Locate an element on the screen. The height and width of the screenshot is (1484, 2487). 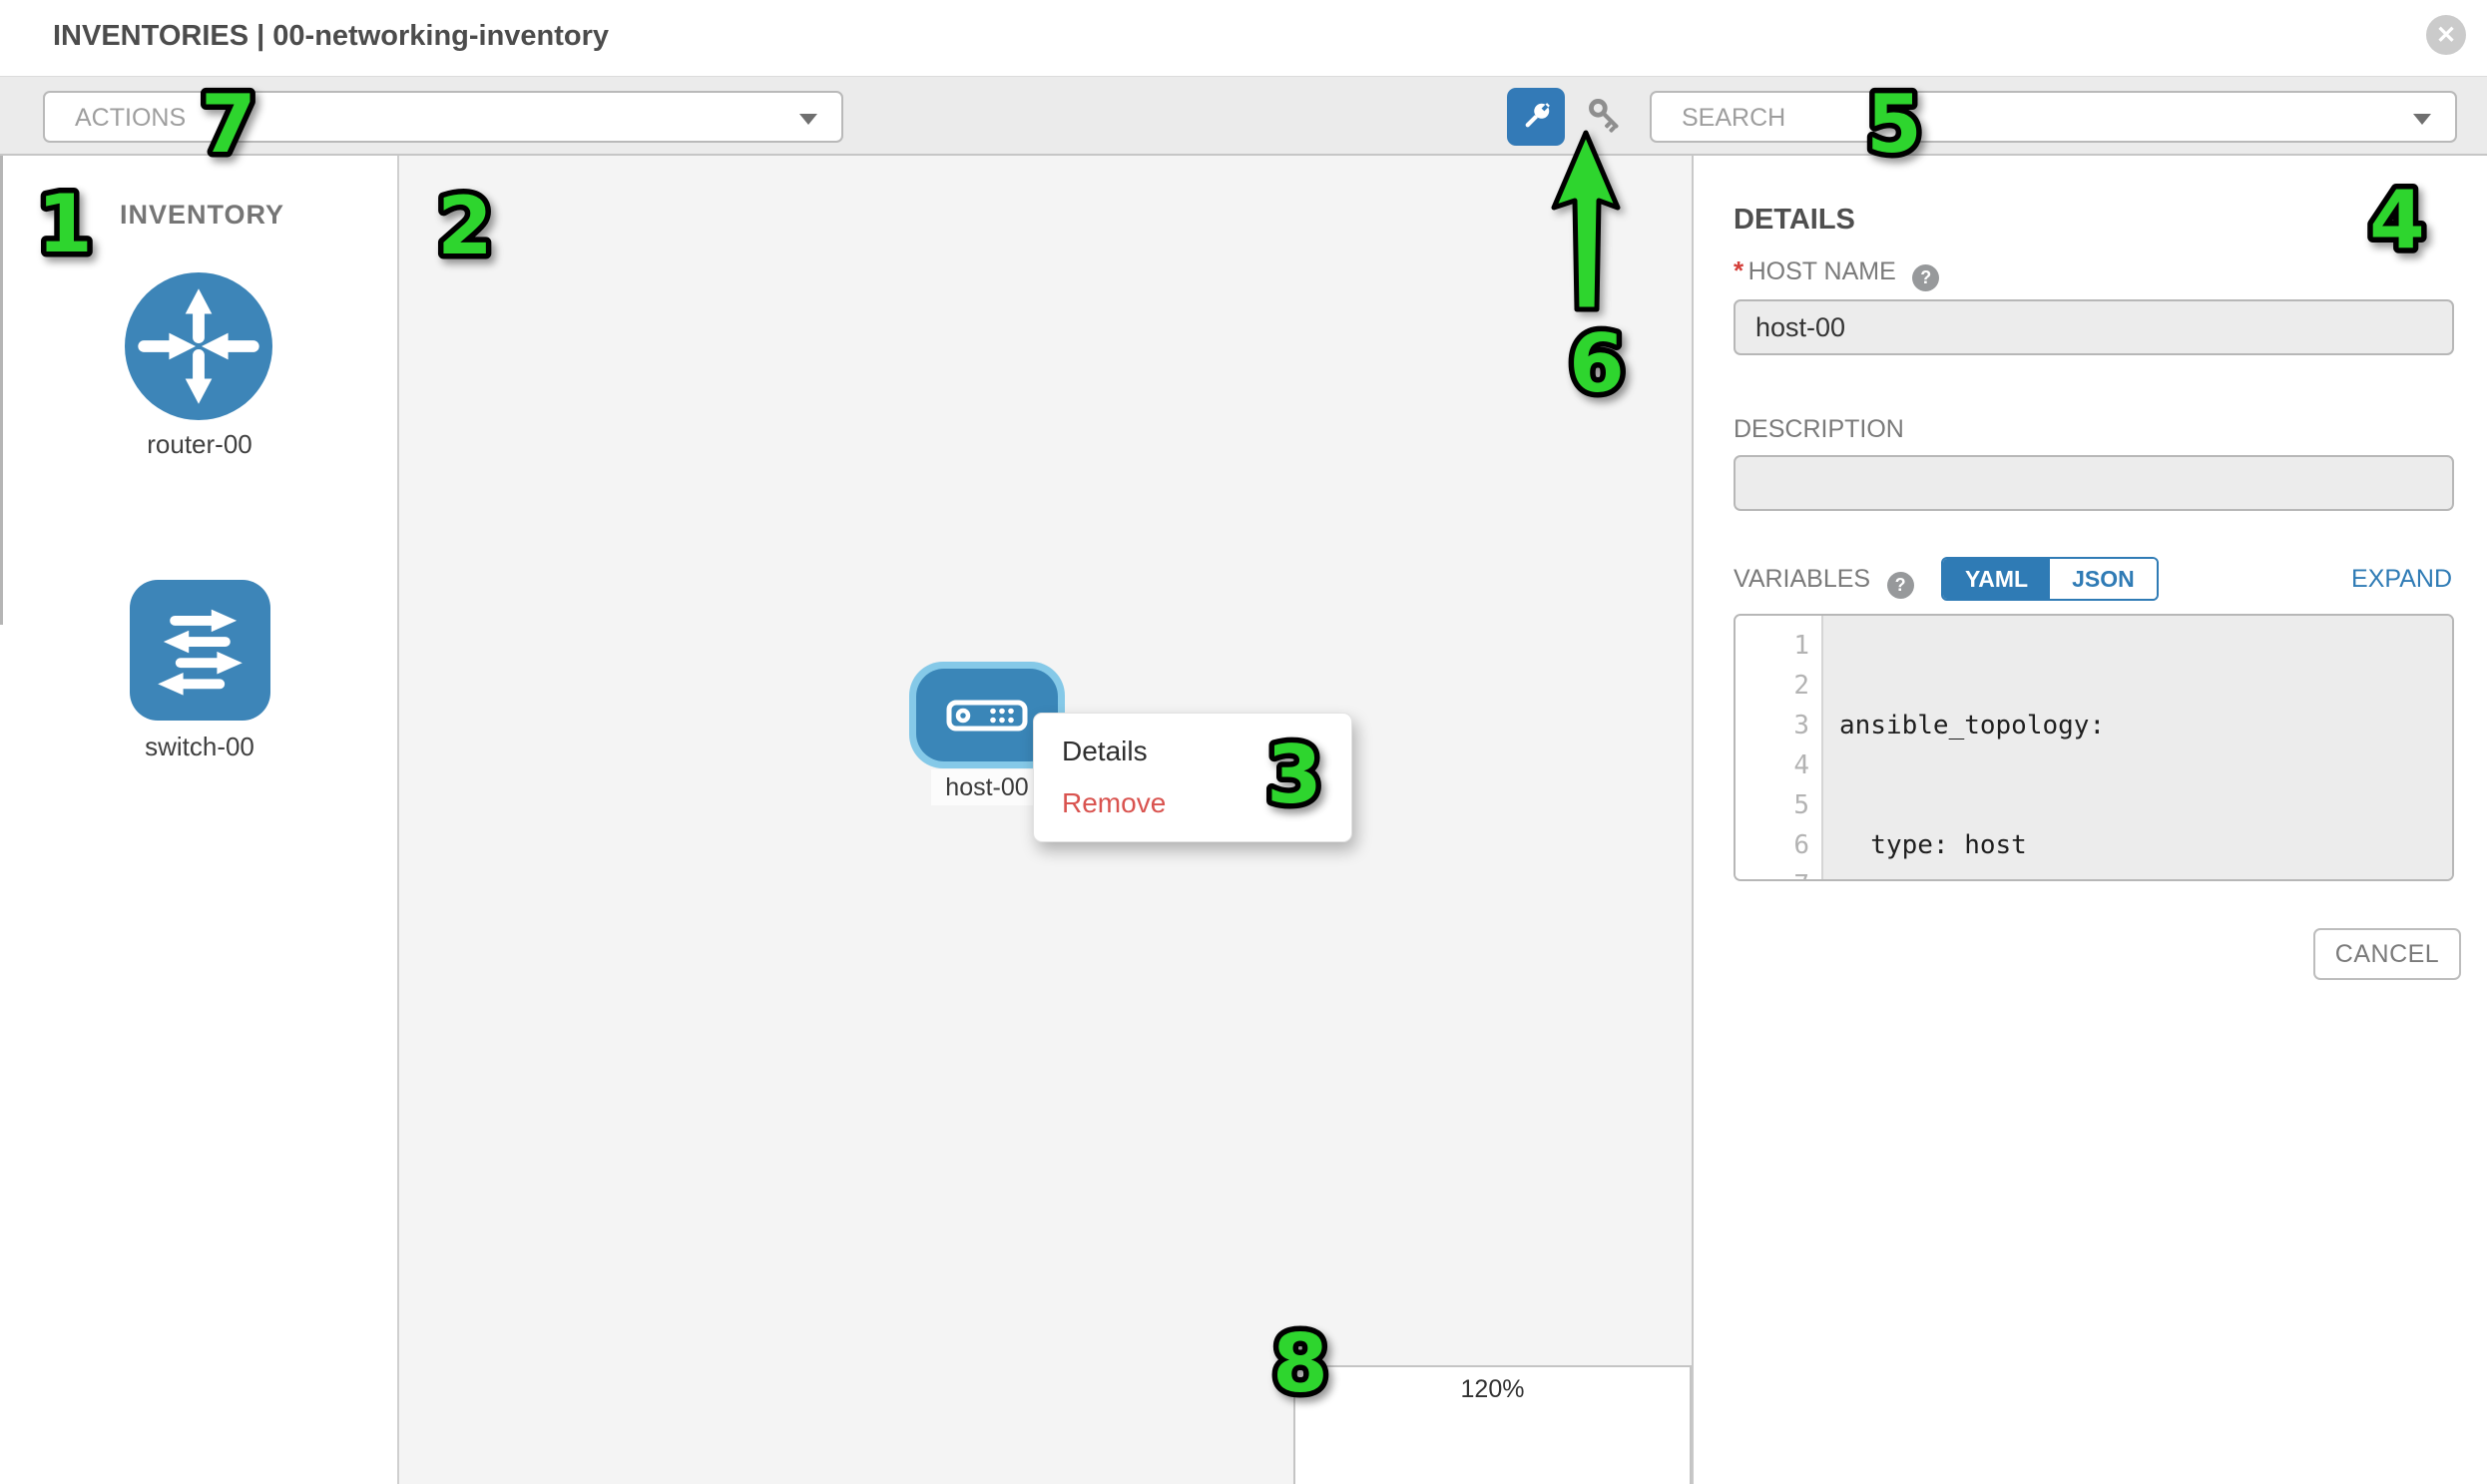
description-field-label: DESCRIPTION is located at coordinates (1819, 429).